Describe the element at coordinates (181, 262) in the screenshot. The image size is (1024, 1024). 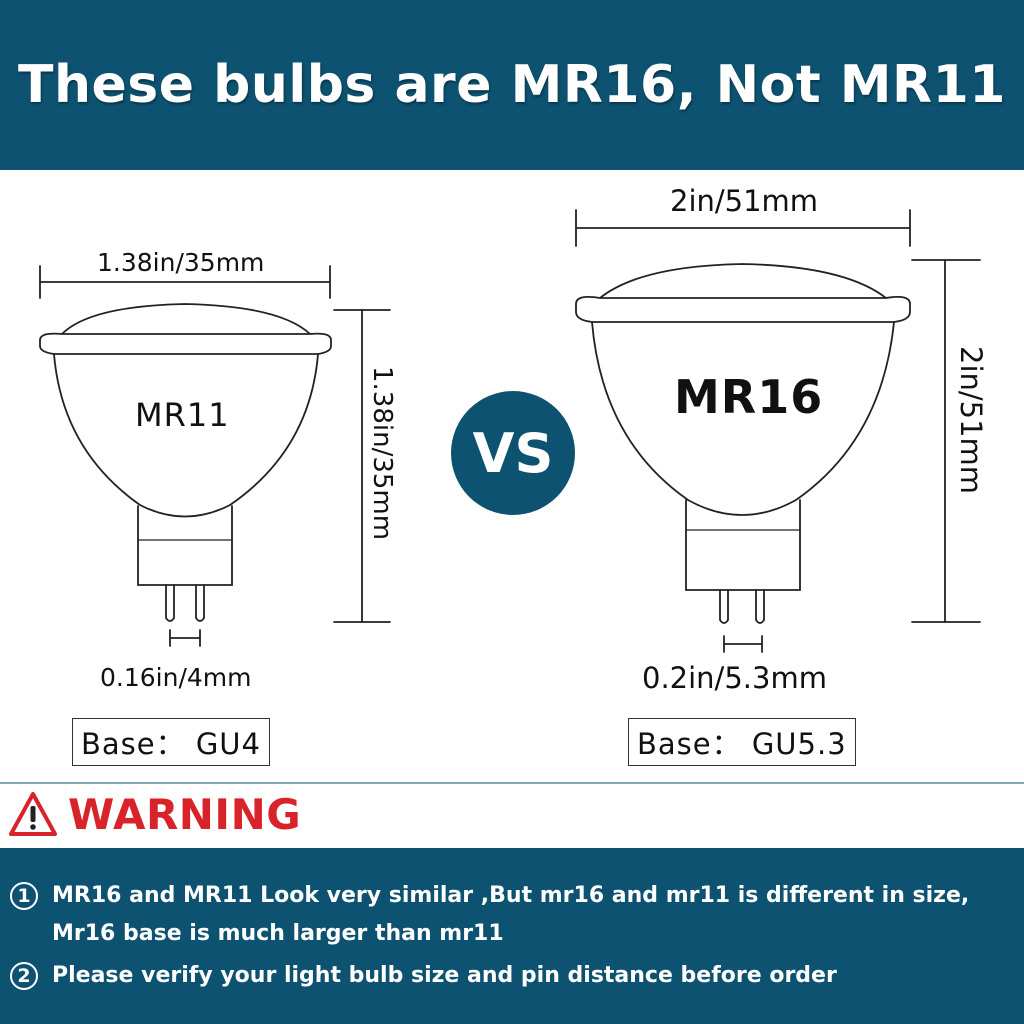
I see `mr11-width-label: 1.38in/35mm` at that location.